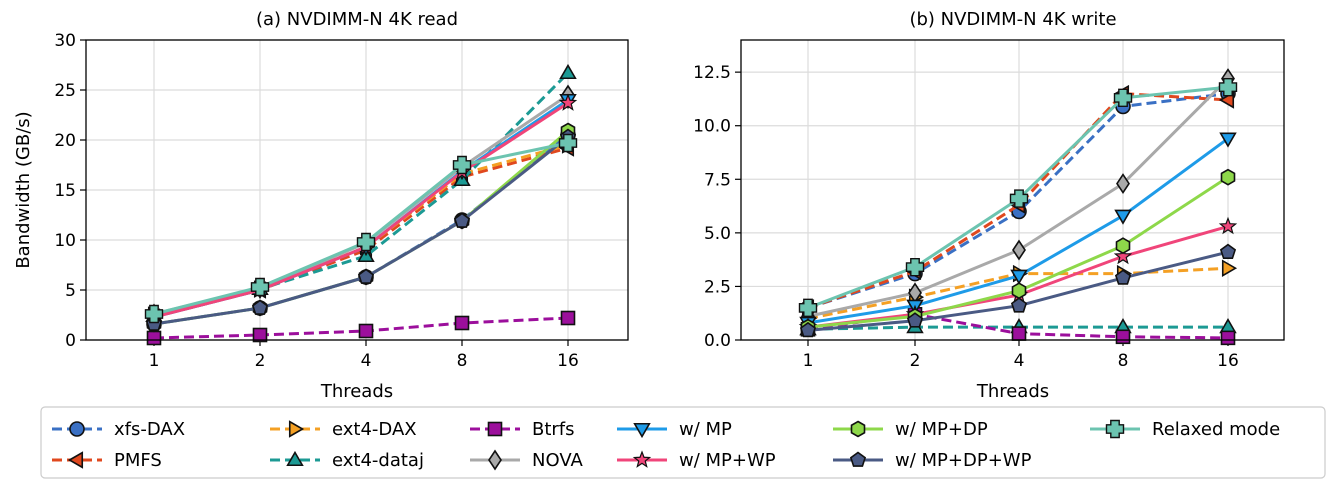 The width and height of the screenshot is (1333, 479). I want to click on series-line-pmfs, so click(361, 232).